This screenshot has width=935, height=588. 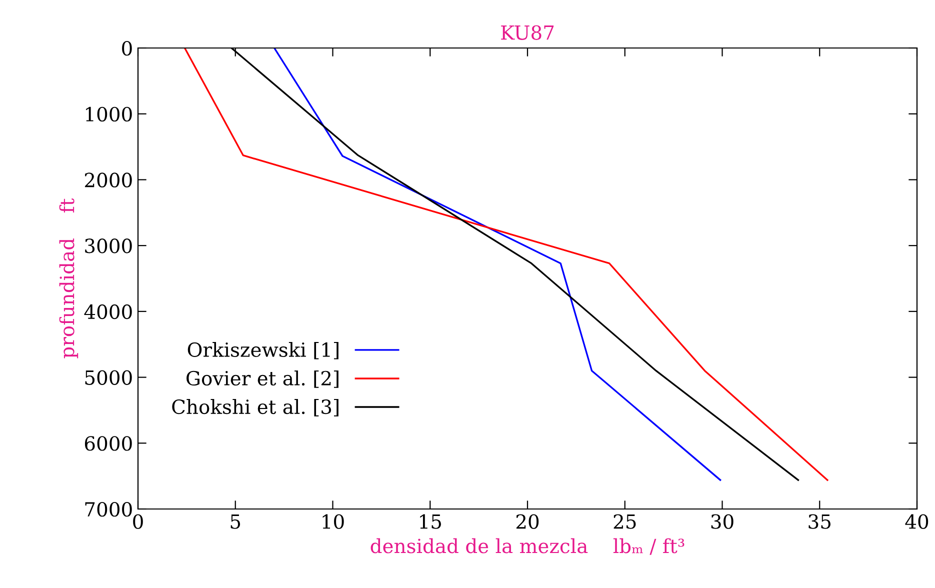 I want to click on legend-label: Govier et al. [2], so click(x=262, y=379).